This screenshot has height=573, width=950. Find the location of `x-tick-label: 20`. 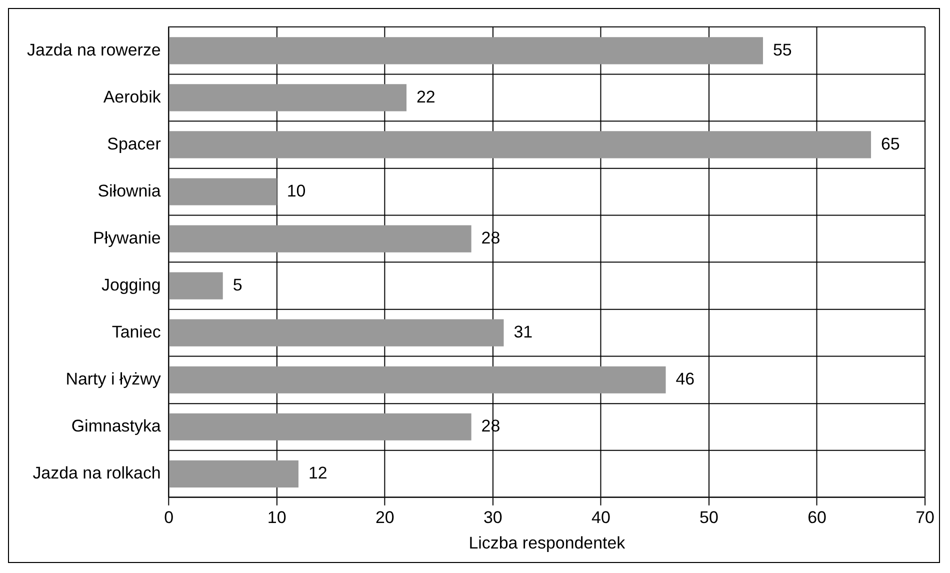

x-tick-label: 20 is located at coordinates (384, 518).